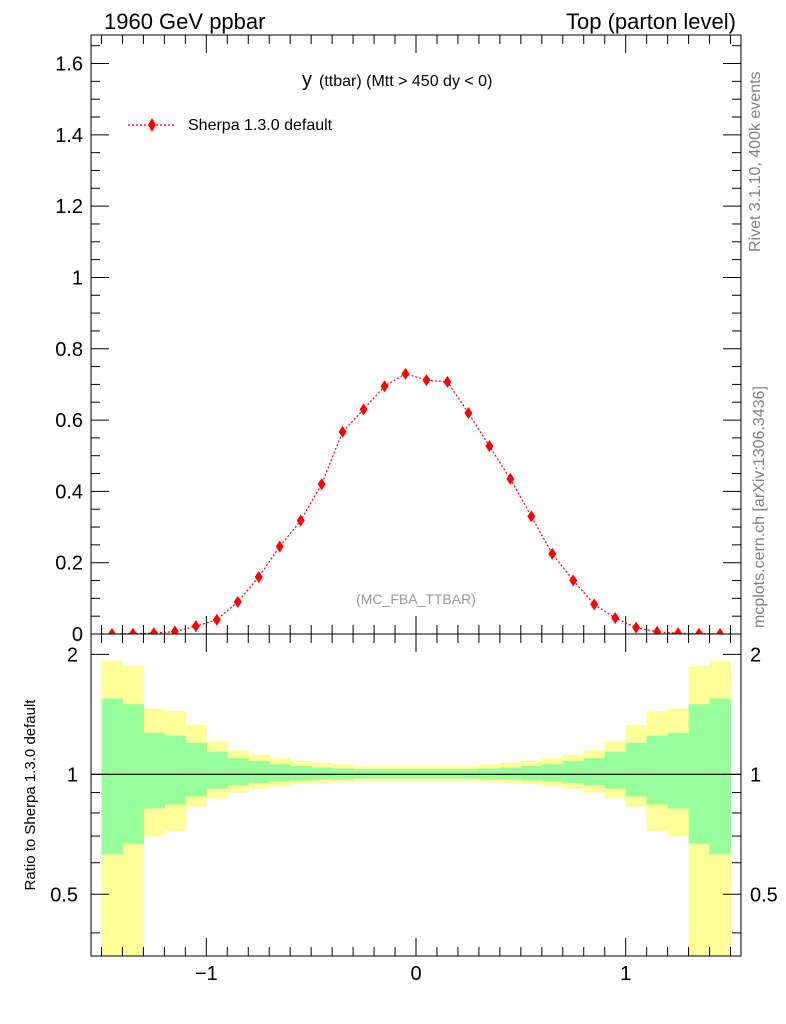 The width and height of the screenshot is (786, 1024). Describe the element at coordinates (307, 80) in the screenshot. I see `plot-title-main: y` at that location.